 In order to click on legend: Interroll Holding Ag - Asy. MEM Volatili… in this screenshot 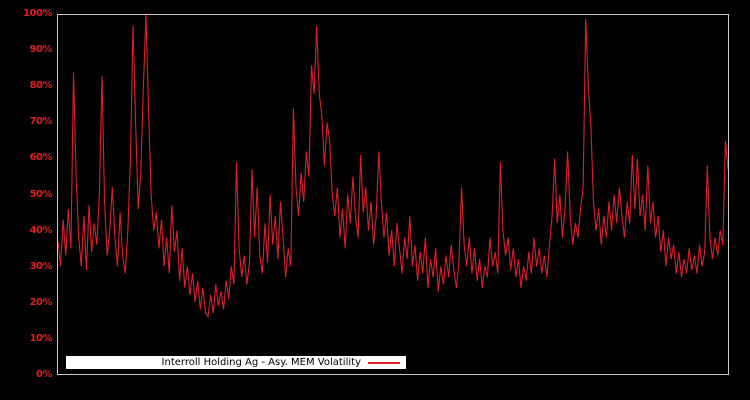, I will do `click(236, 362)`.